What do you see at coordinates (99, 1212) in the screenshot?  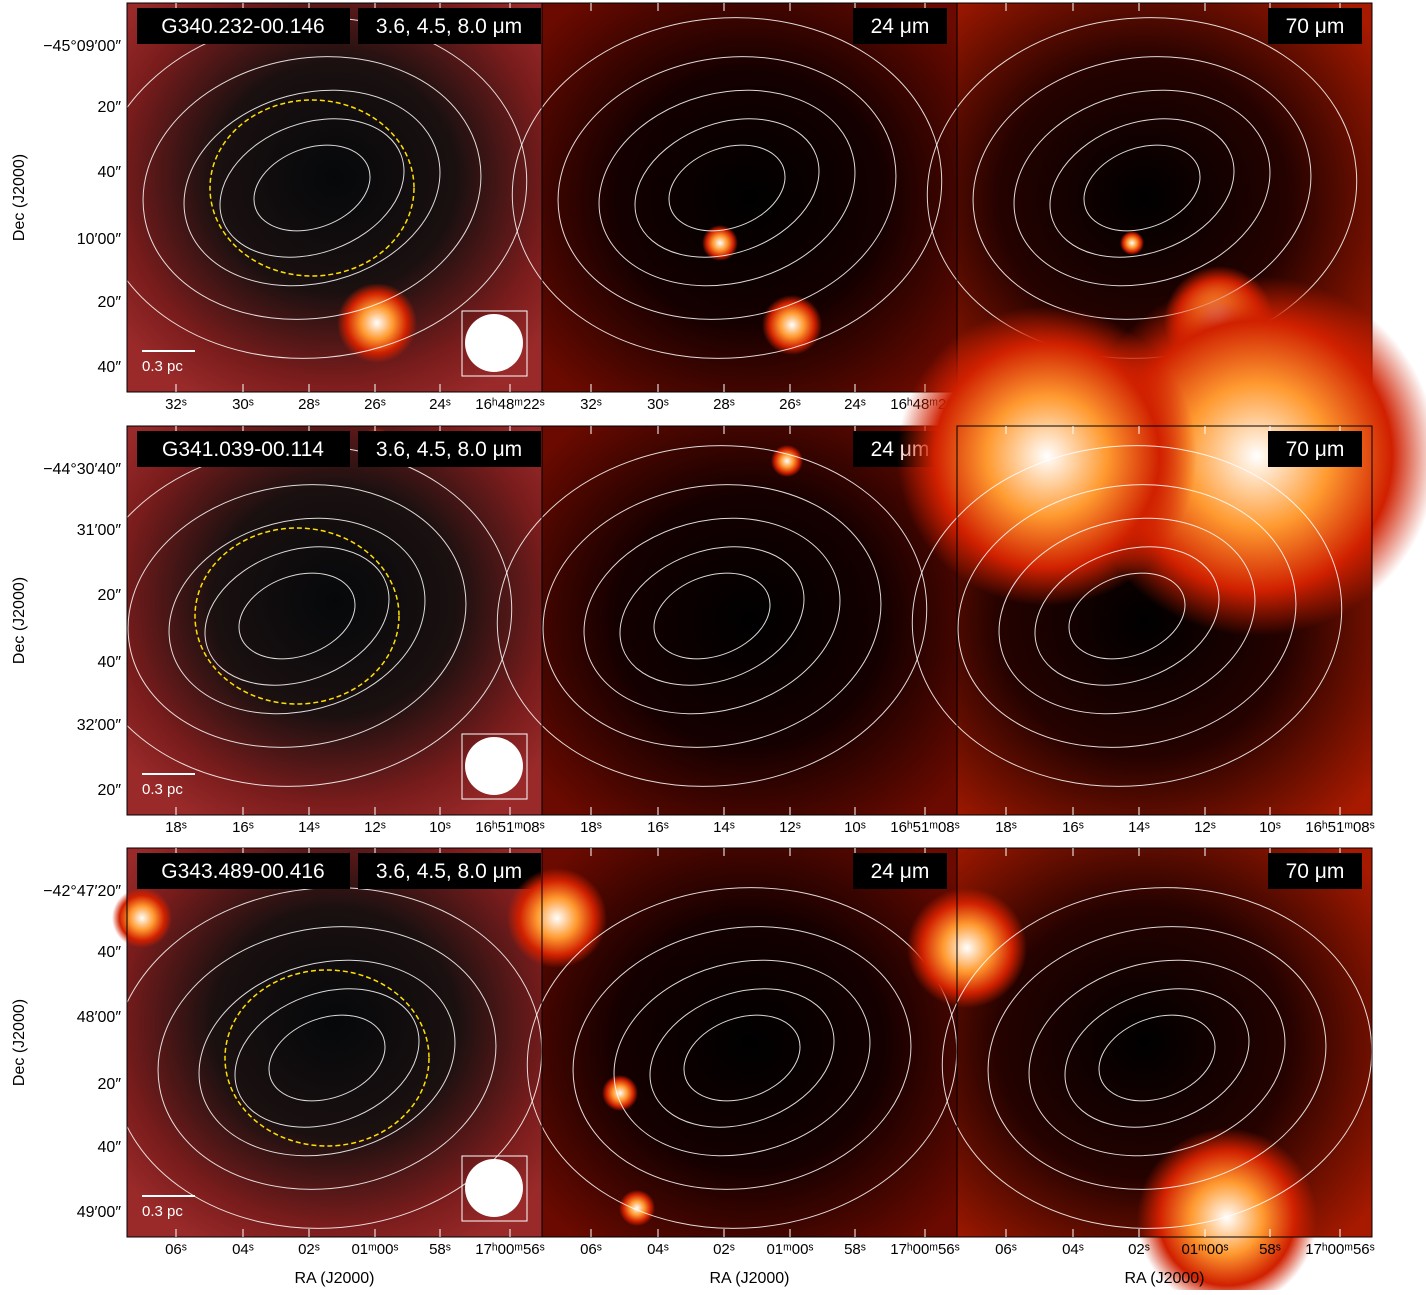 I see `dec-tick-label: 49′00″` at bounding box center [99, 1212].